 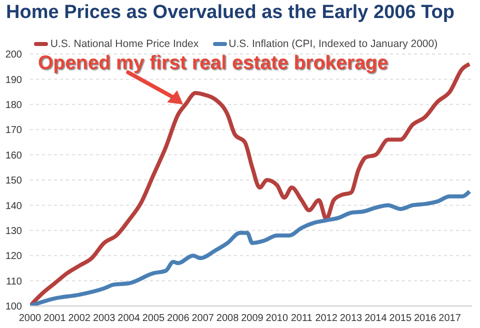 I want to click on y-tick-label: 140, so click(x=13, y=206).